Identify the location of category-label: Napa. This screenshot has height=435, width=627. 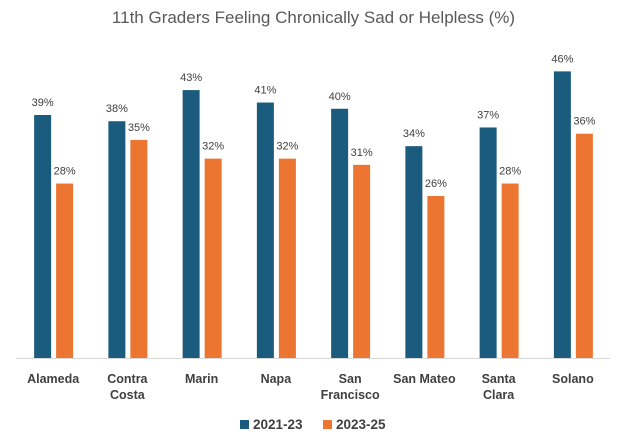
(277, 379).